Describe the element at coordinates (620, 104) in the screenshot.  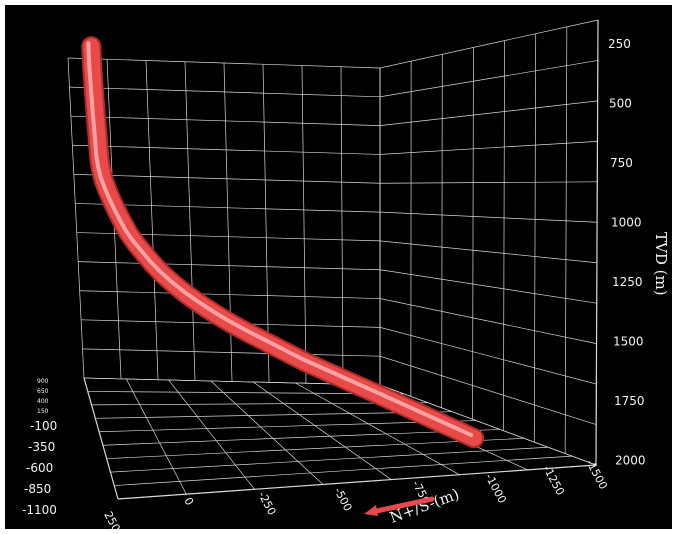
I see `tvd-tick-label: 500` at that location.